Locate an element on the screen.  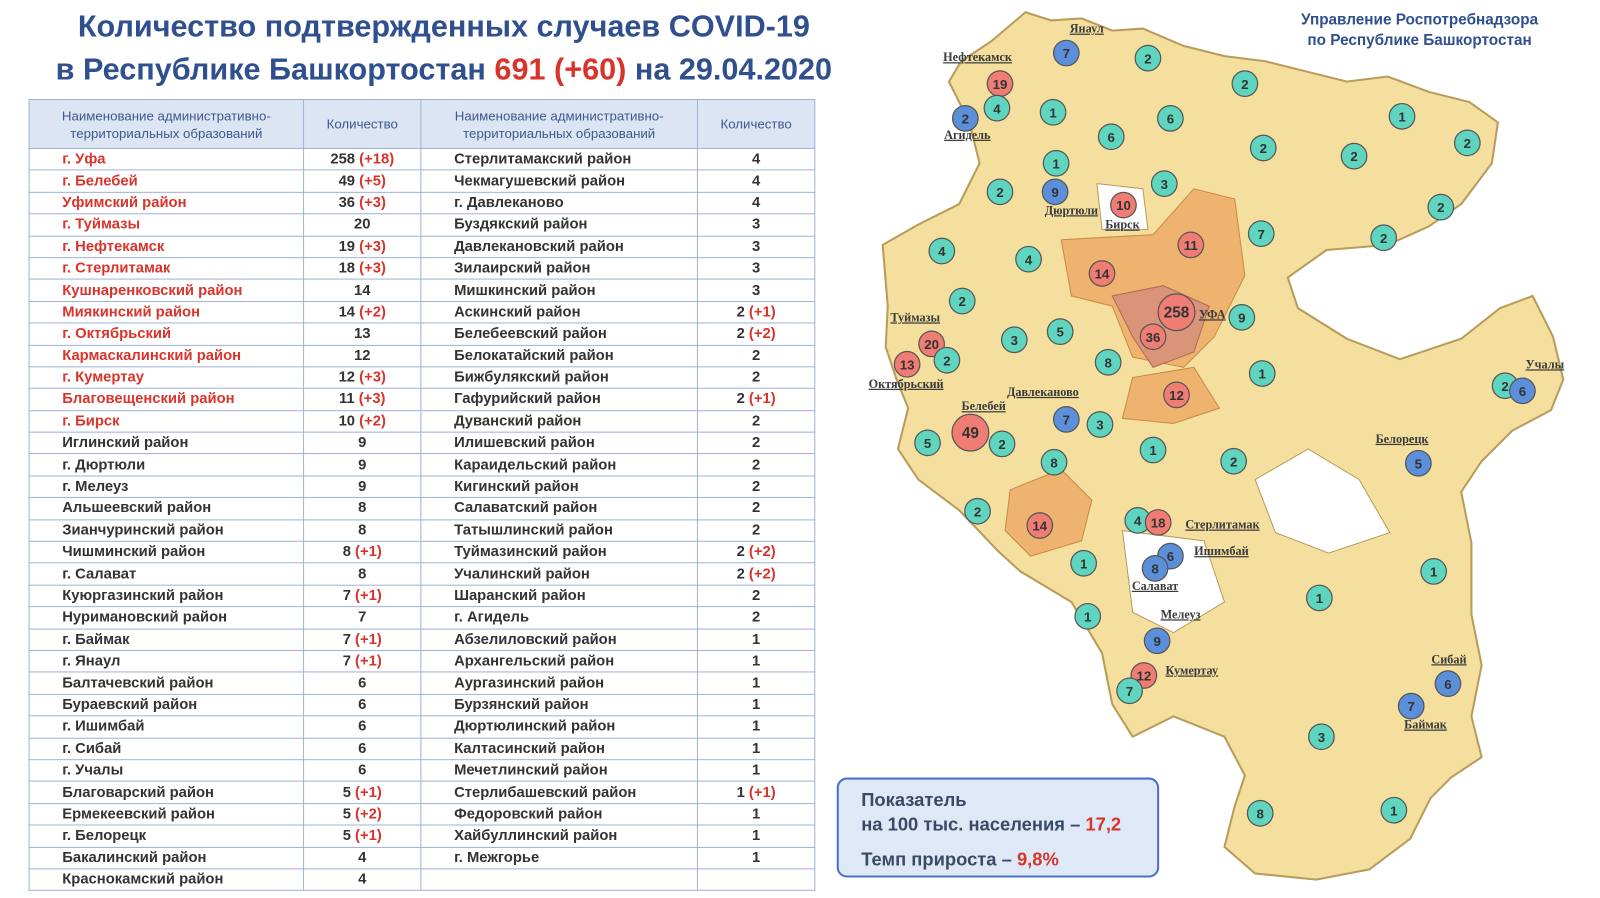
name-cell: г. Туймазы is located at coordinates (166, 225).